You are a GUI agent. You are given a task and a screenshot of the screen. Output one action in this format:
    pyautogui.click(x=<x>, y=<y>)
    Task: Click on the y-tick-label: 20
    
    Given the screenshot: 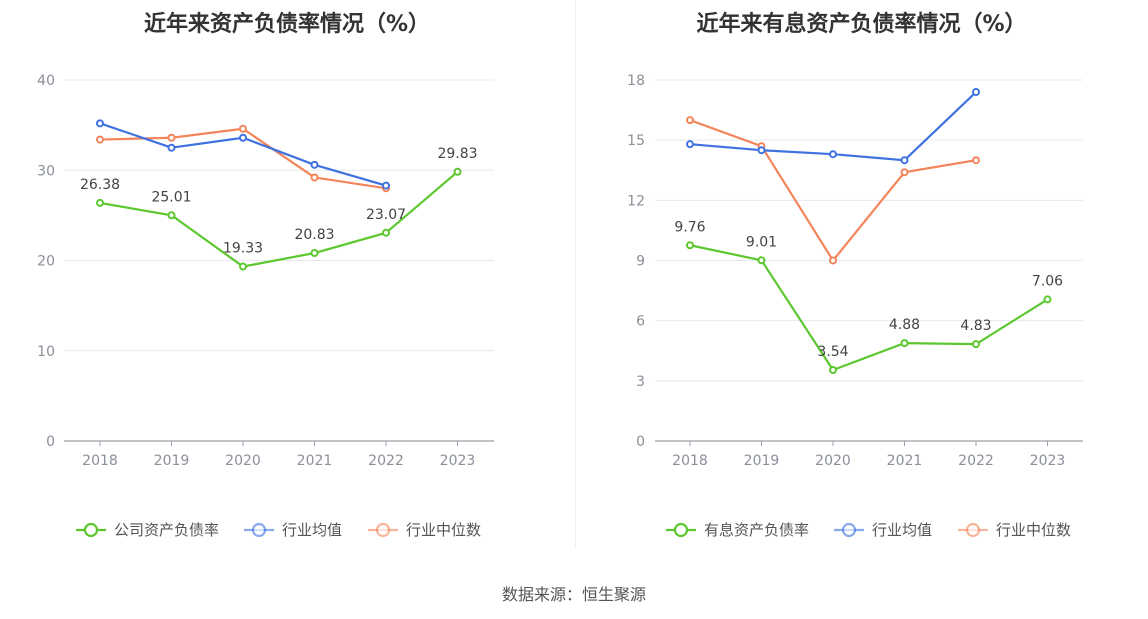 What is the action you would take?
    pyautogui.click(x=46, y=262)
    